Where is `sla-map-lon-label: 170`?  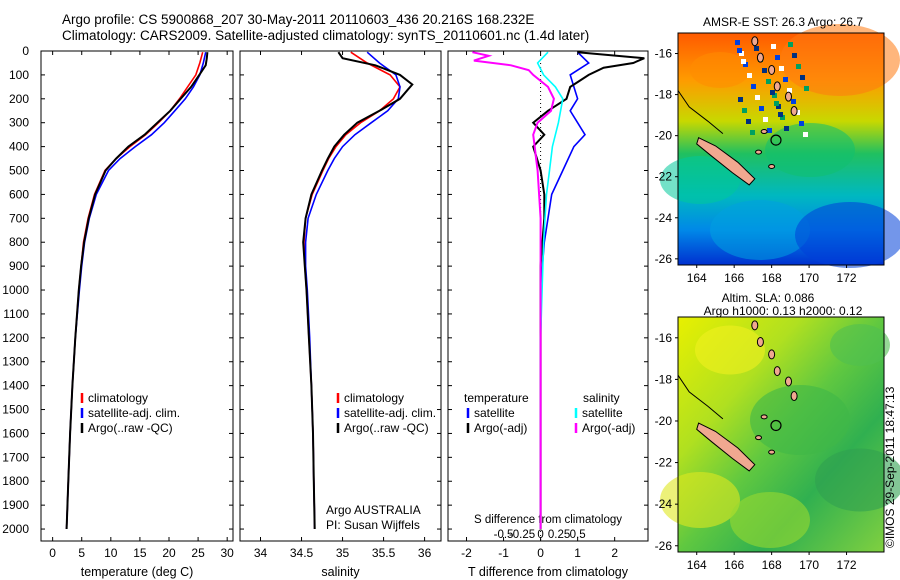 sla-map-lon-label: 170 is located at coordinates (809, 565).